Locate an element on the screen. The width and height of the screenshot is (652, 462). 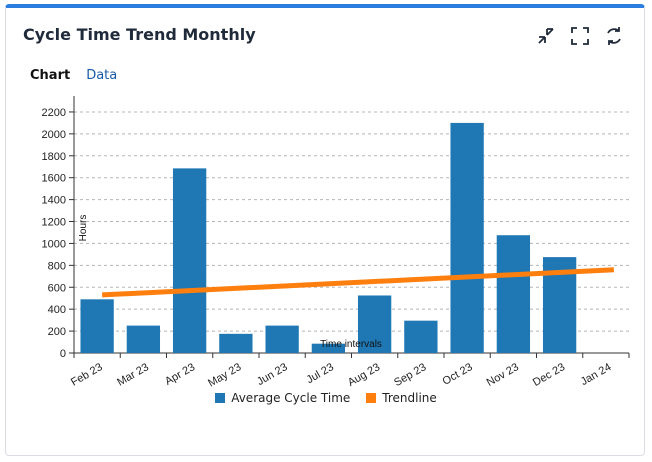
collapse-icon is located at coordinates (546, 36).